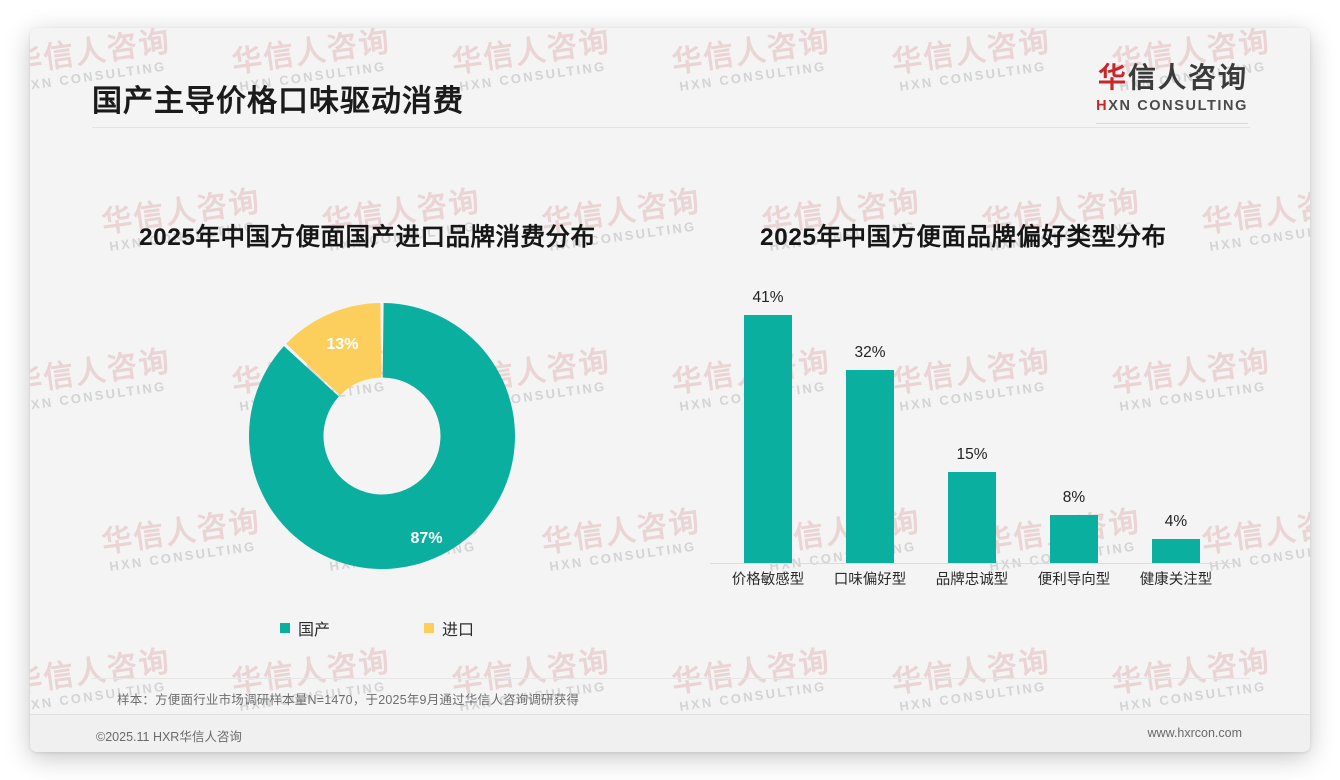  Describe the element at coordinates (377, 628) in the screenshot. I see `donut-legend: 国产 进口` at that location.